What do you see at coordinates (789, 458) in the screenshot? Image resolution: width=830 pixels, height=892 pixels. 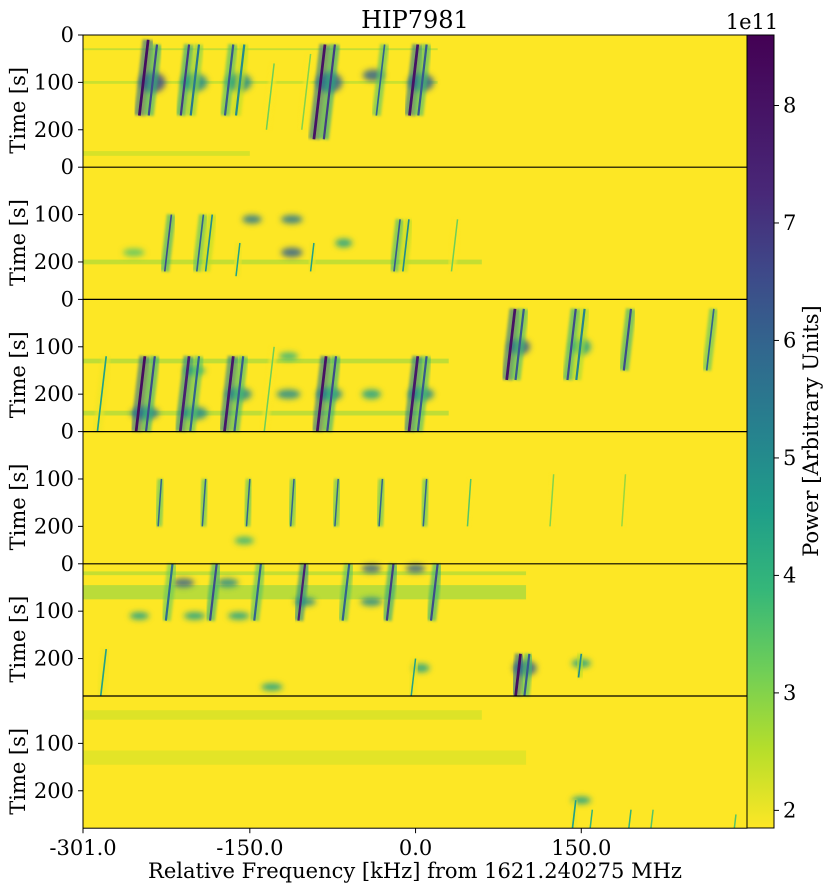 I see `colorbar-tick-label-3: 5` at bounding box center [789, 458].